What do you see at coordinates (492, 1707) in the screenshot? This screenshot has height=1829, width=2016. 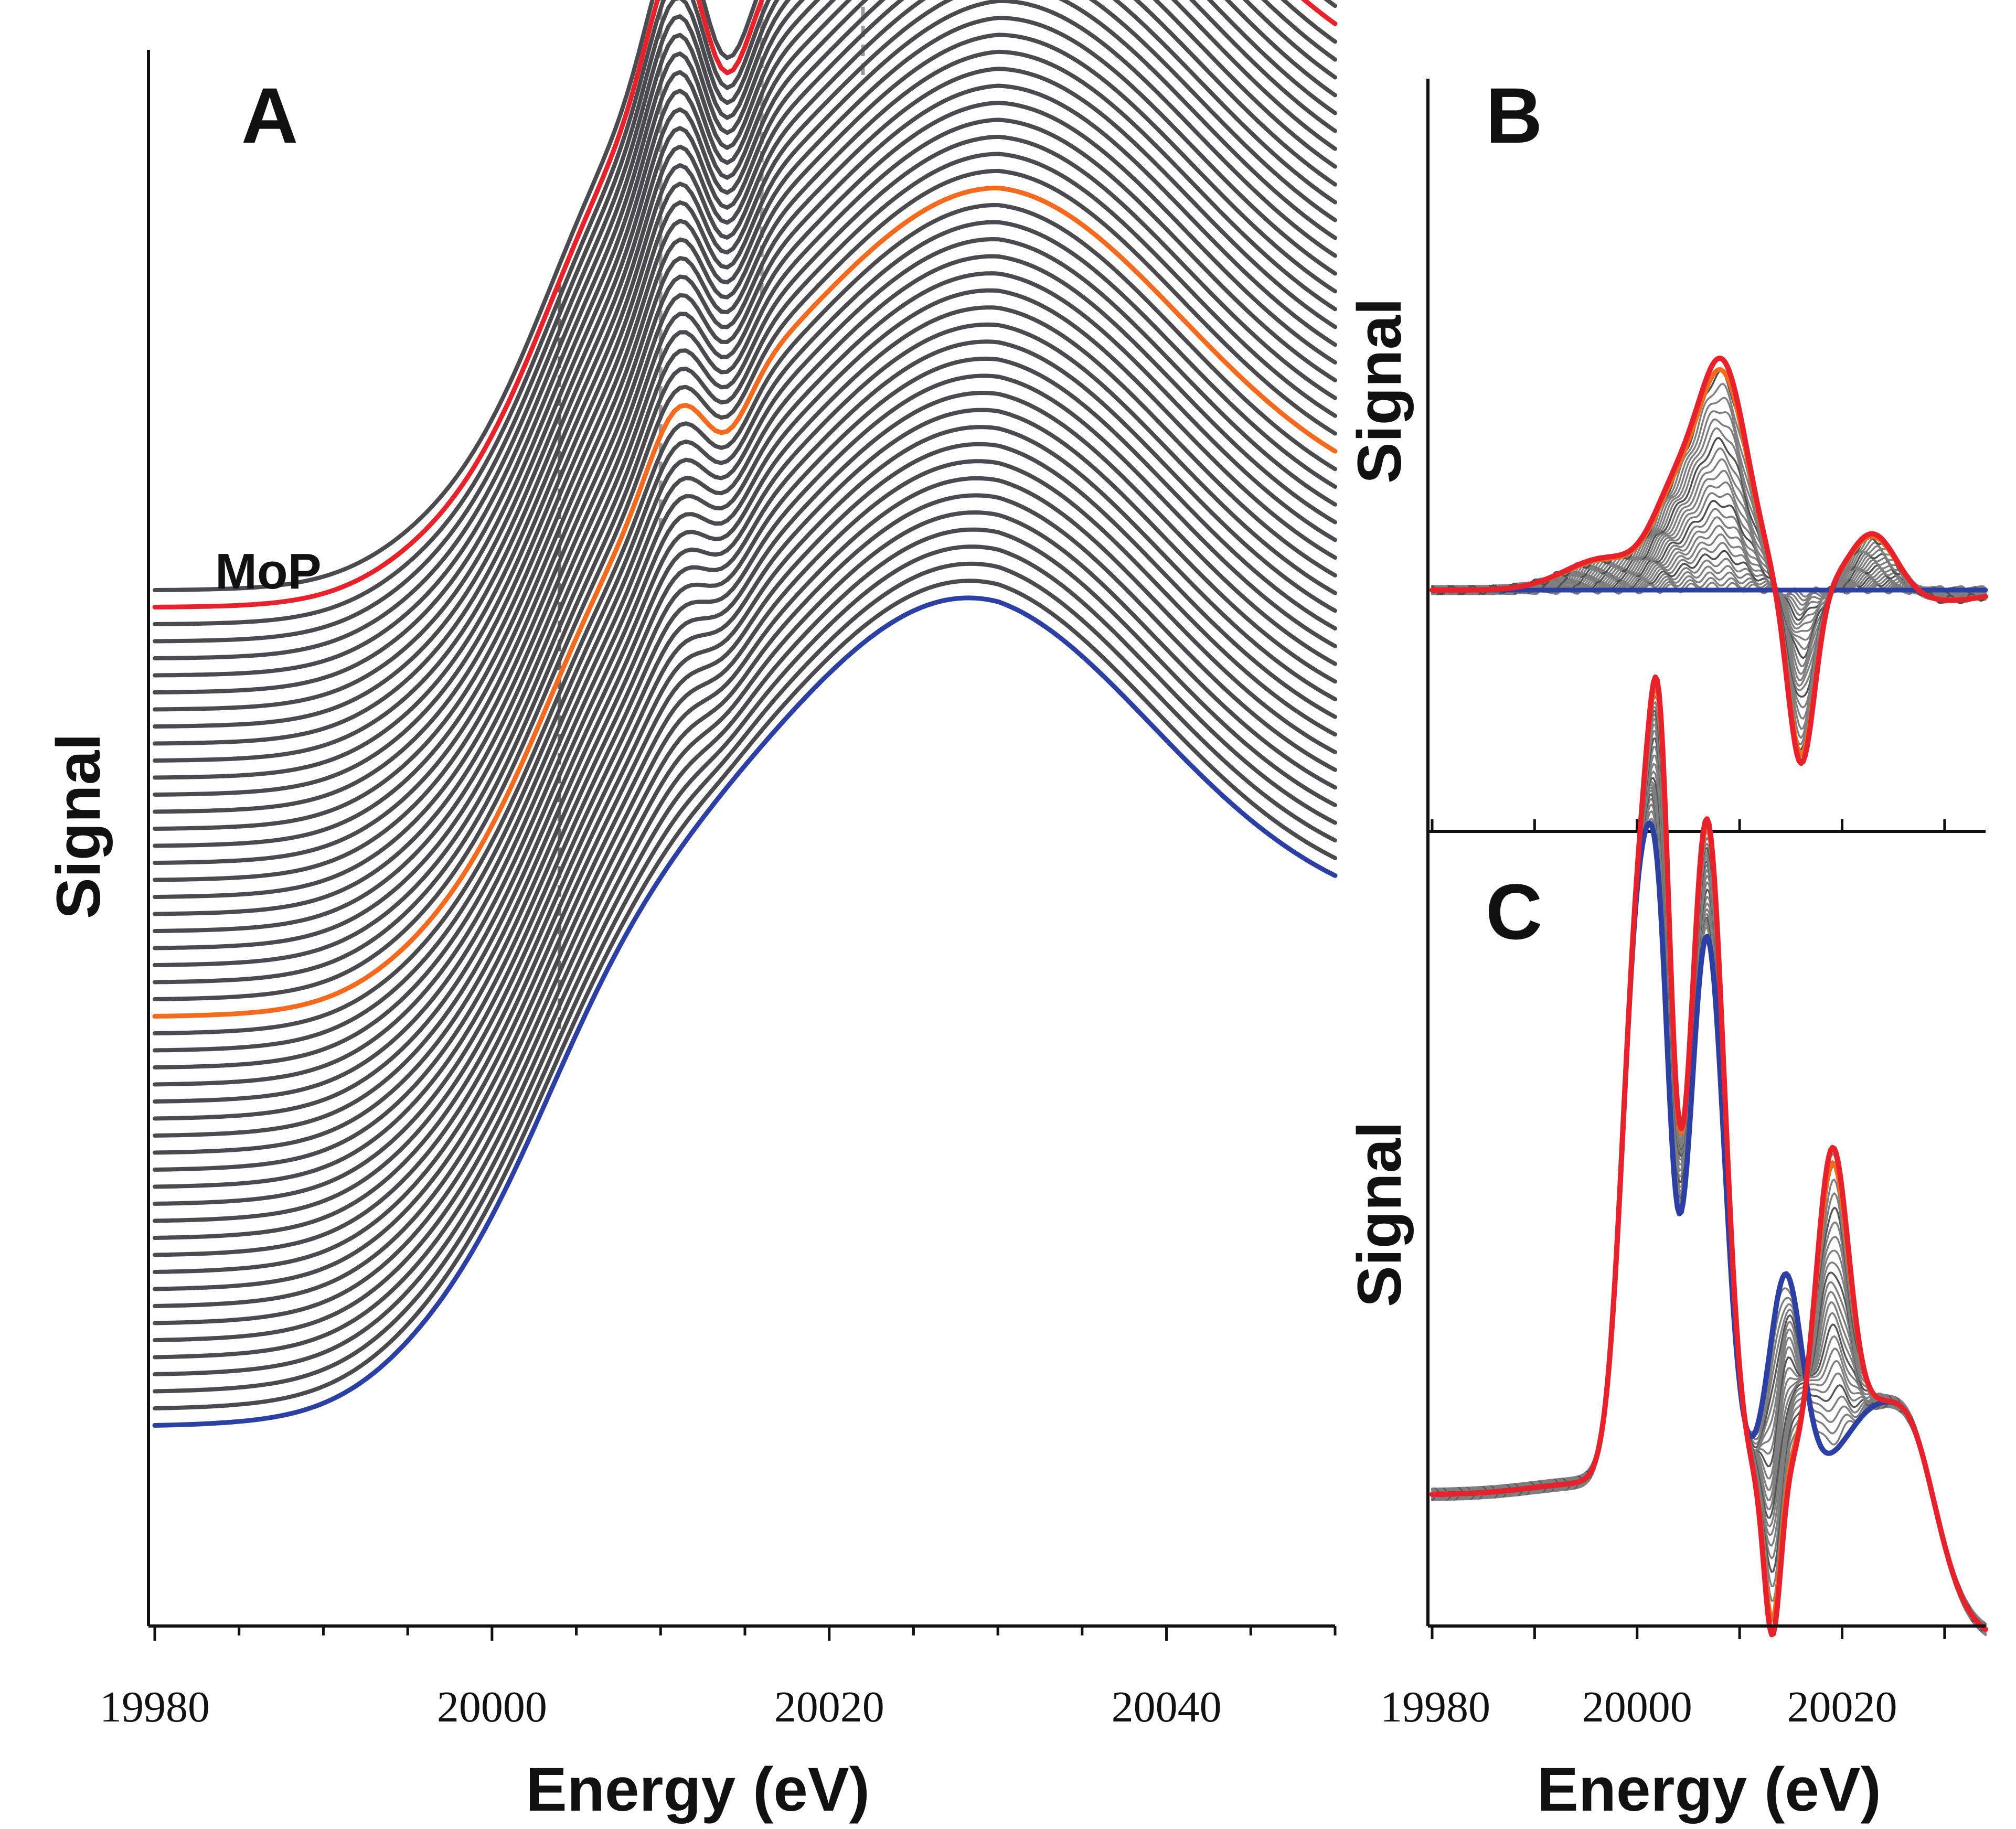 I see `panel-a-x-tick-label: 20000` at bounding box center [492, 1707].